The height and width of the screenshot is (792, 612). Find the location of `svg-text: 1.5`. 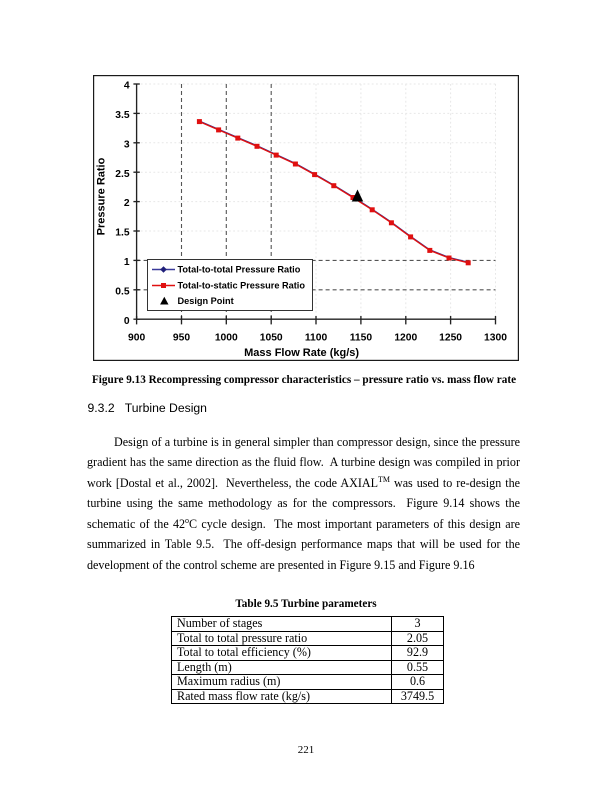

svg-text: 1.5 is located at coordinates (122, 233).